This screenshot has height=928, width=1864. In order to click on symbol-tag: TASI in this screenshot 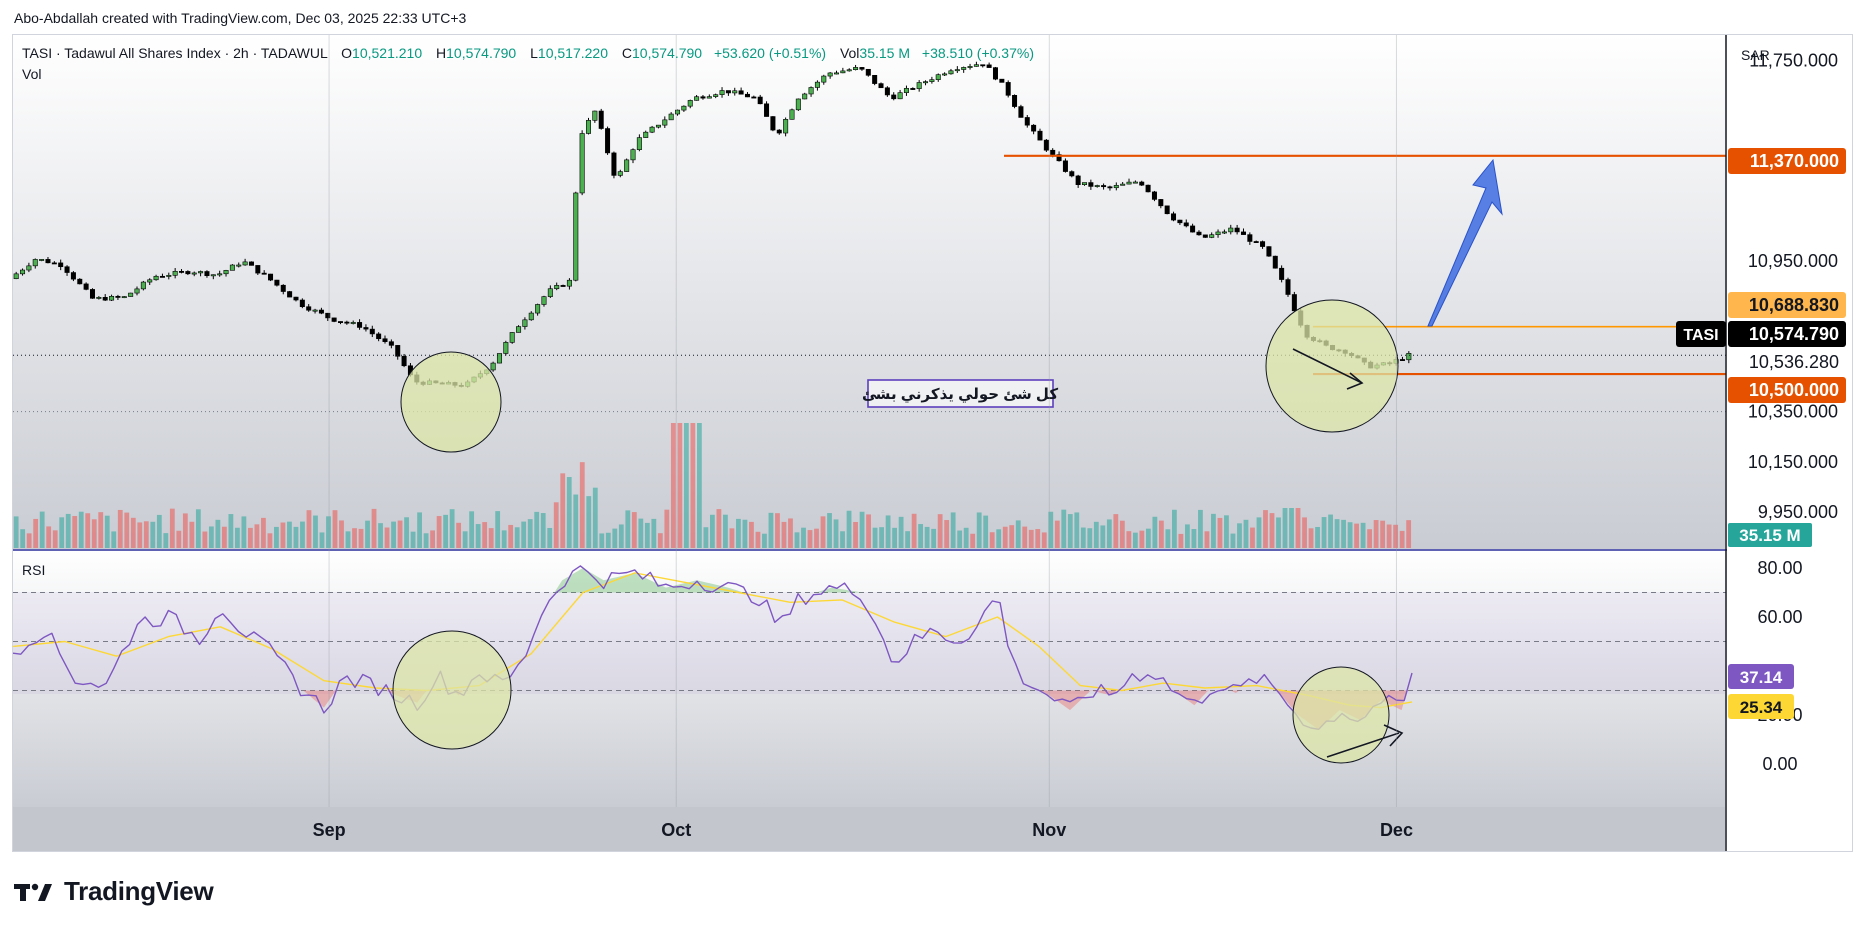, I will do `click(1700, 335)`.